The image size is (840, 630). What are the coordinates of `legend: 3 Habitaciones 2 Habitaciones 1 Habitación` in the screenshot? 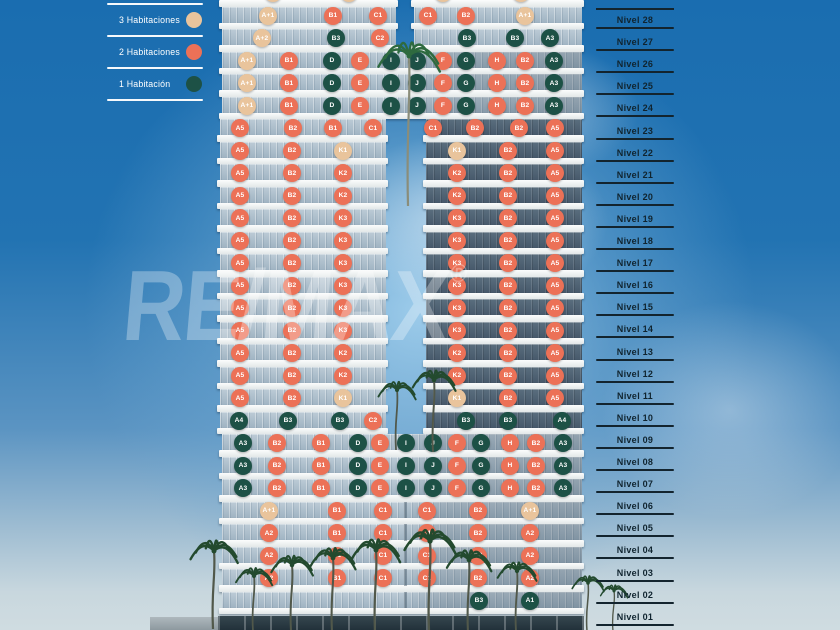 It's located at (155, 52).